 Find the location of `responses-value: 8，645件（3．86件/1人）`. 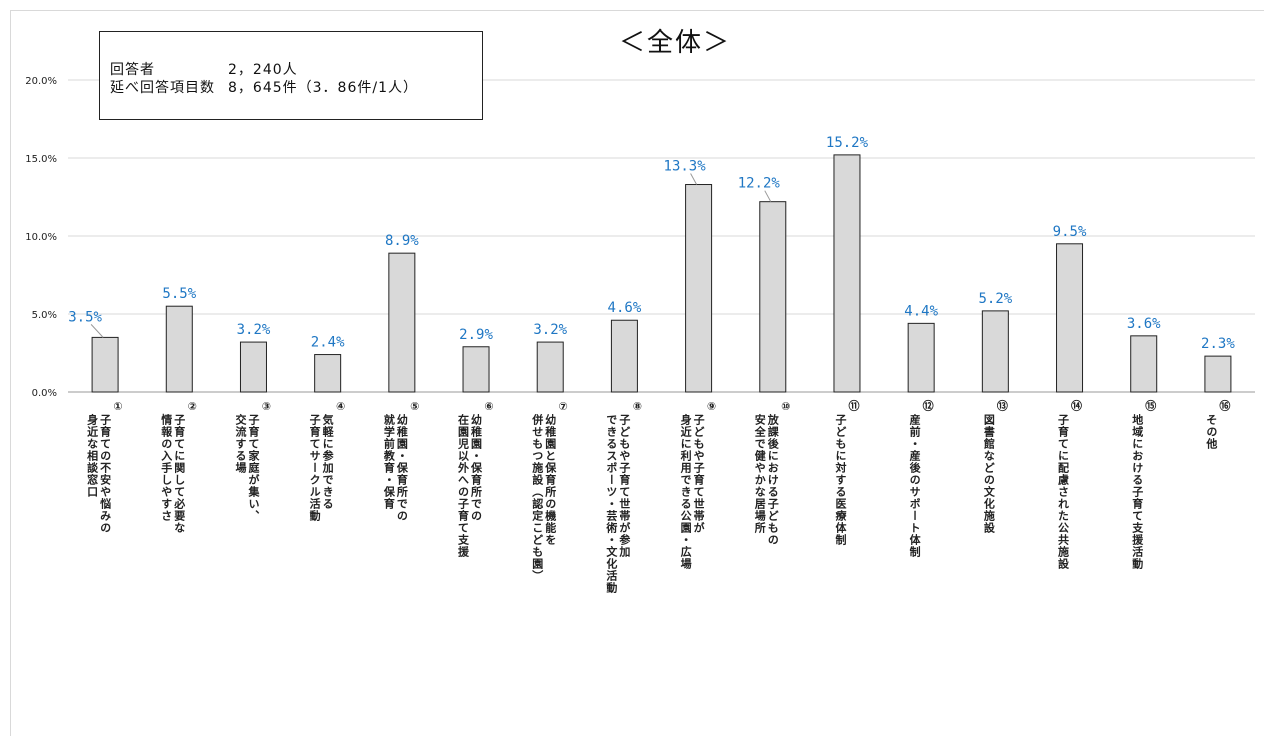

responses-value: 8，645件（3．86件/1人） is located at coordinates (323, 88).